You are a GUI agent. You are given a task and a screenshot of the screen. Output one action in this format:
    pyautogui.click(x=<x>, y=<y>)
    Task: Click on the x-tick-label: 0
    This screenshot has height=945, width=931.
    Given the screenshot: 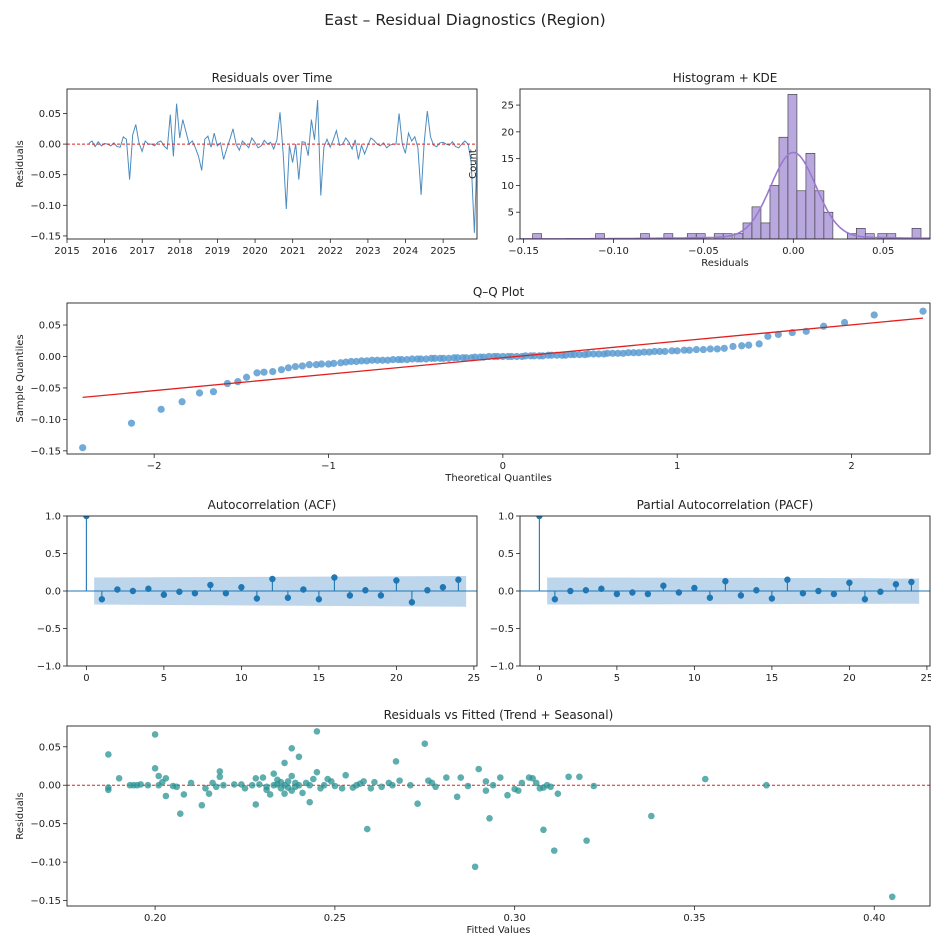 What is the action you would take?
    pyautogui.click(x=86, y=678)
    